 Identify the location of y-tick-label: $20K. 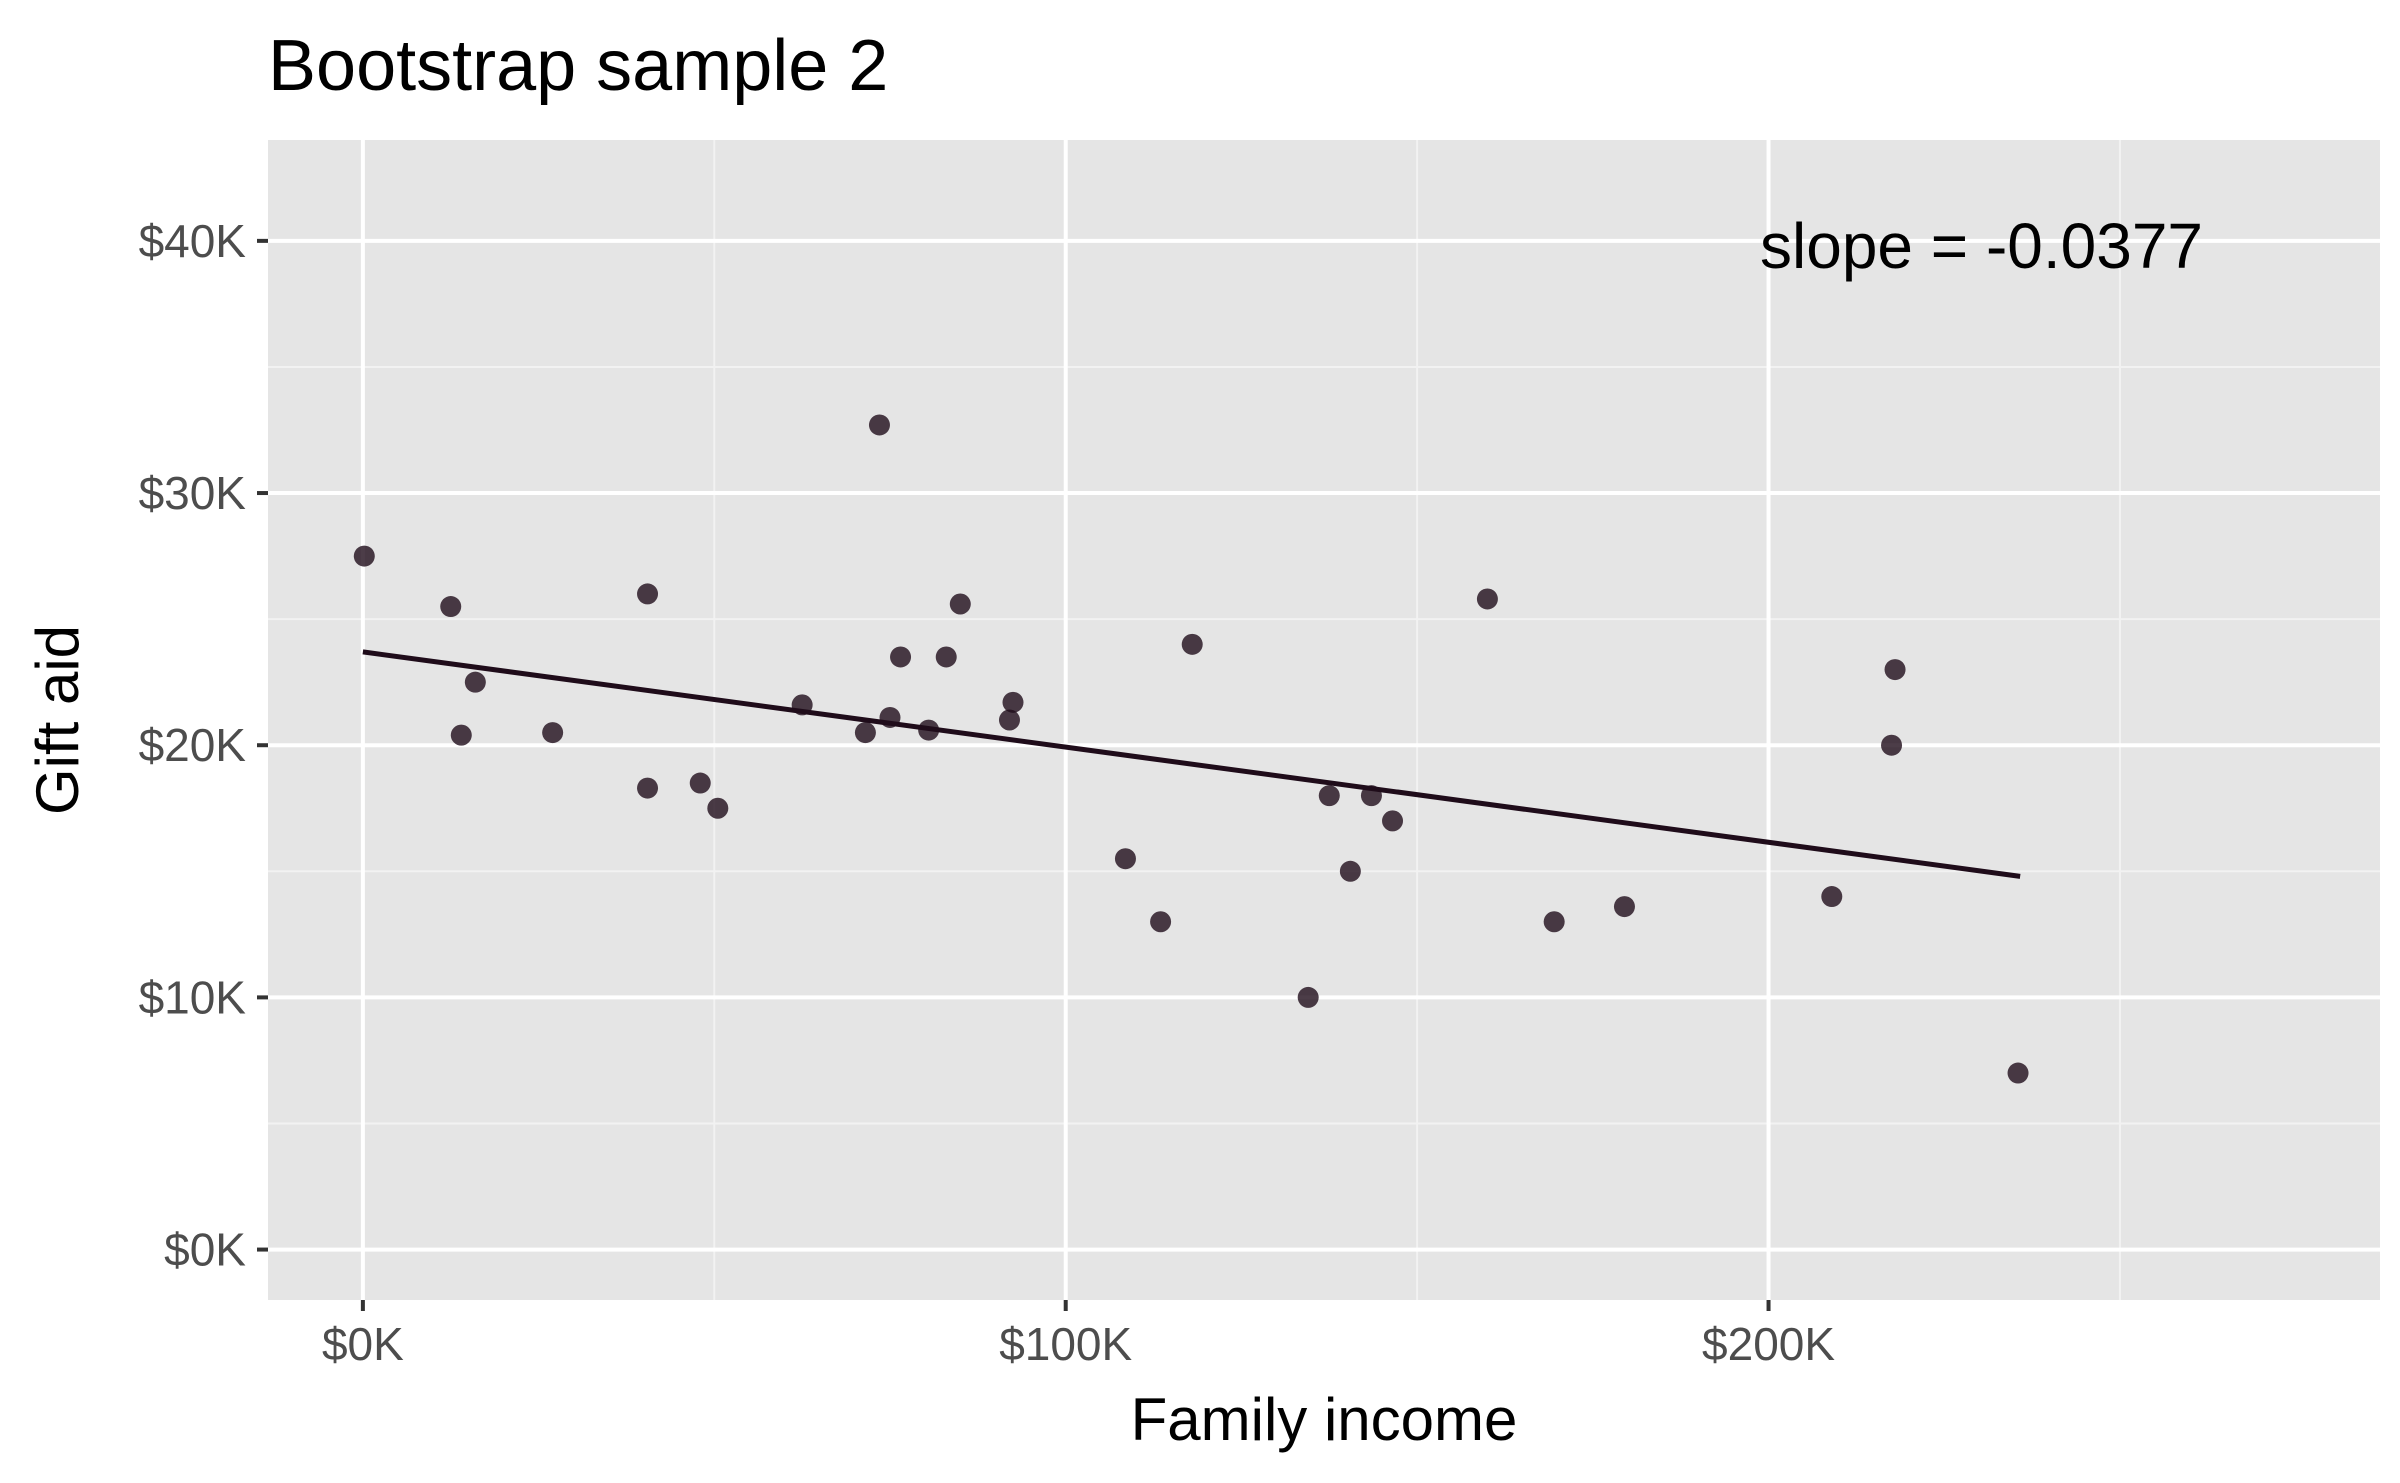
(193, 745).